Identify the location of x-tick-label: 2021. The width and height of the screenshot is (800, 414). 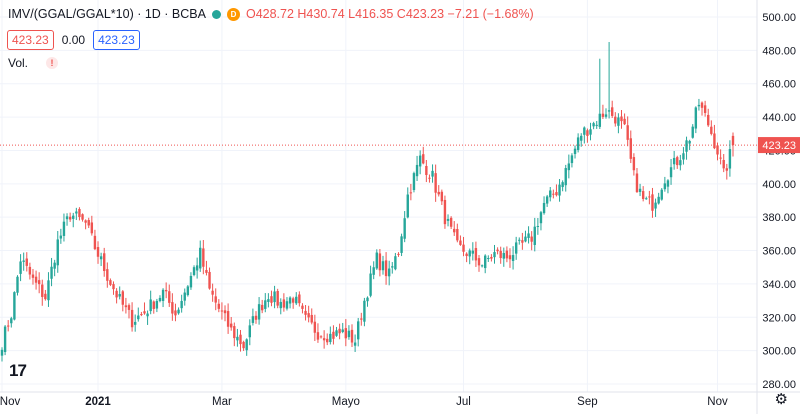
(98, 402).